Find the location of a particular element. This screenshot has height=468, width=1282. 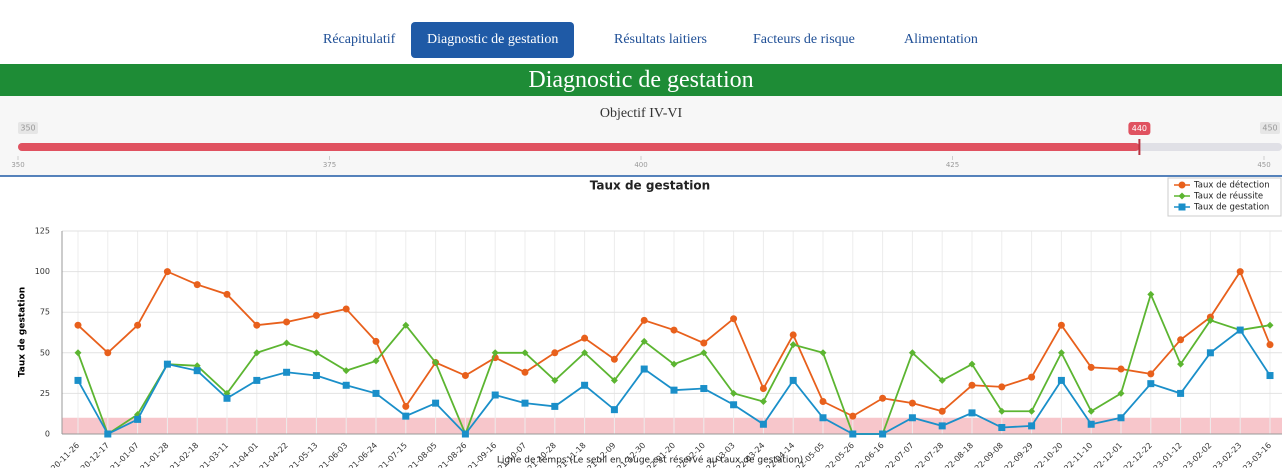

y-tick-label: 100 is located at coordinates (42, 271).